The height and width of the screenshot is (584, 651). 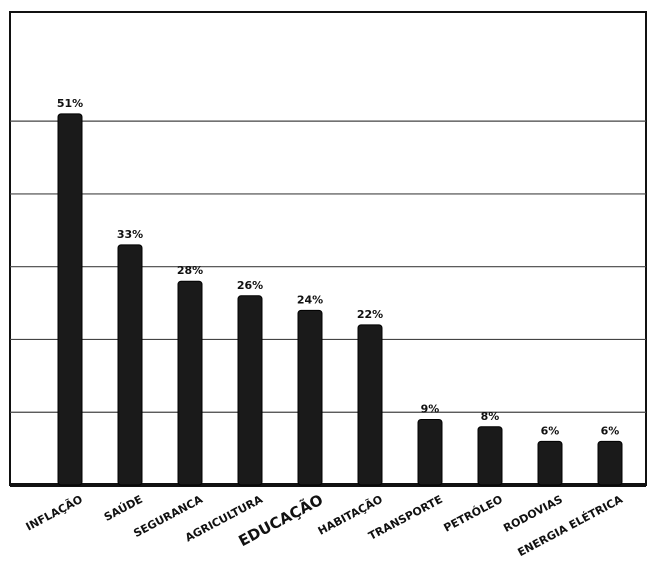 I want to click on x-tick-label: ENERGIA ELÉTRICA, so click(x=571, y=526).